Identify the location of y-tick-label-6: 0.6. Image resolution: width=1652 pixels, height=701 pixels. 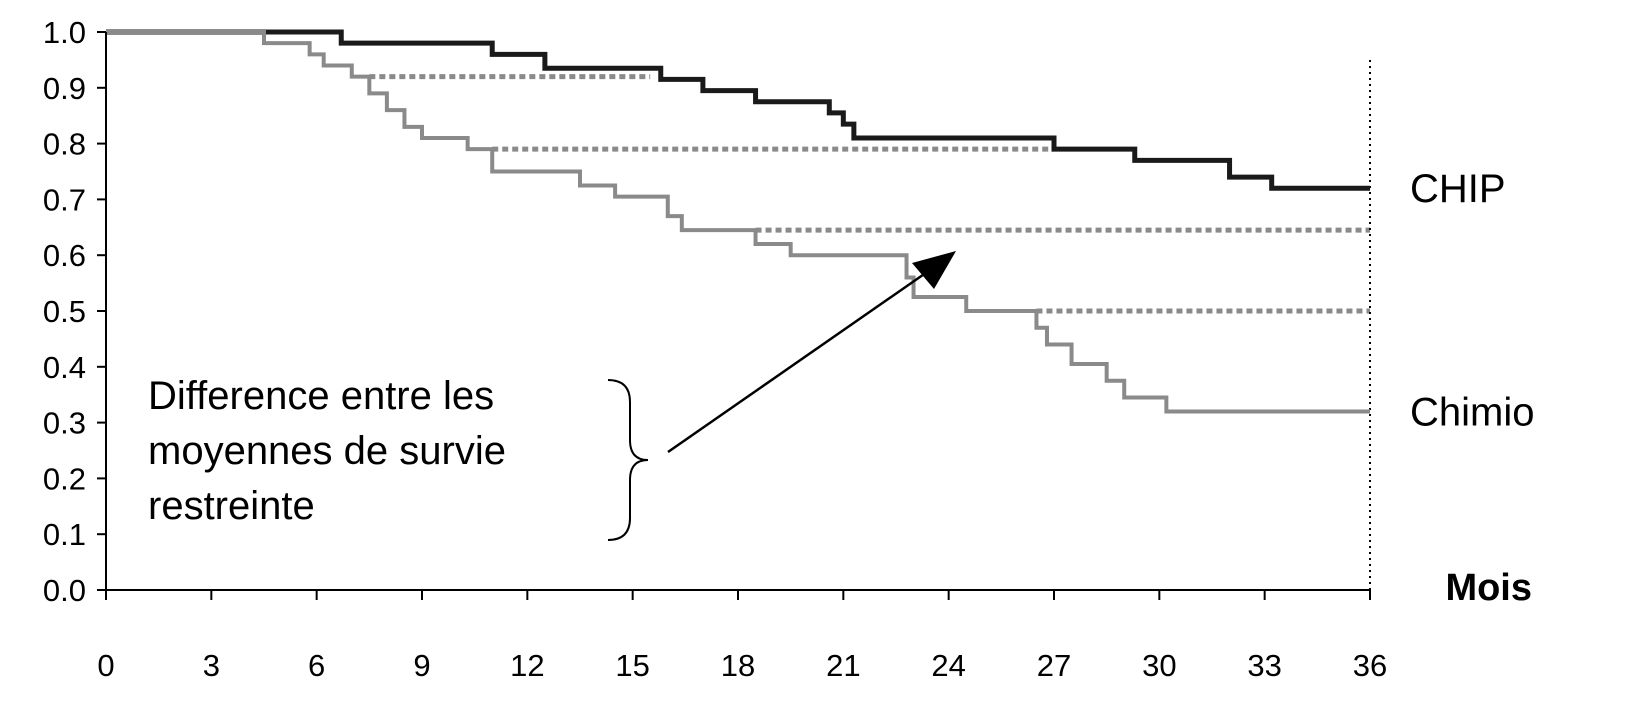
(64, 255).